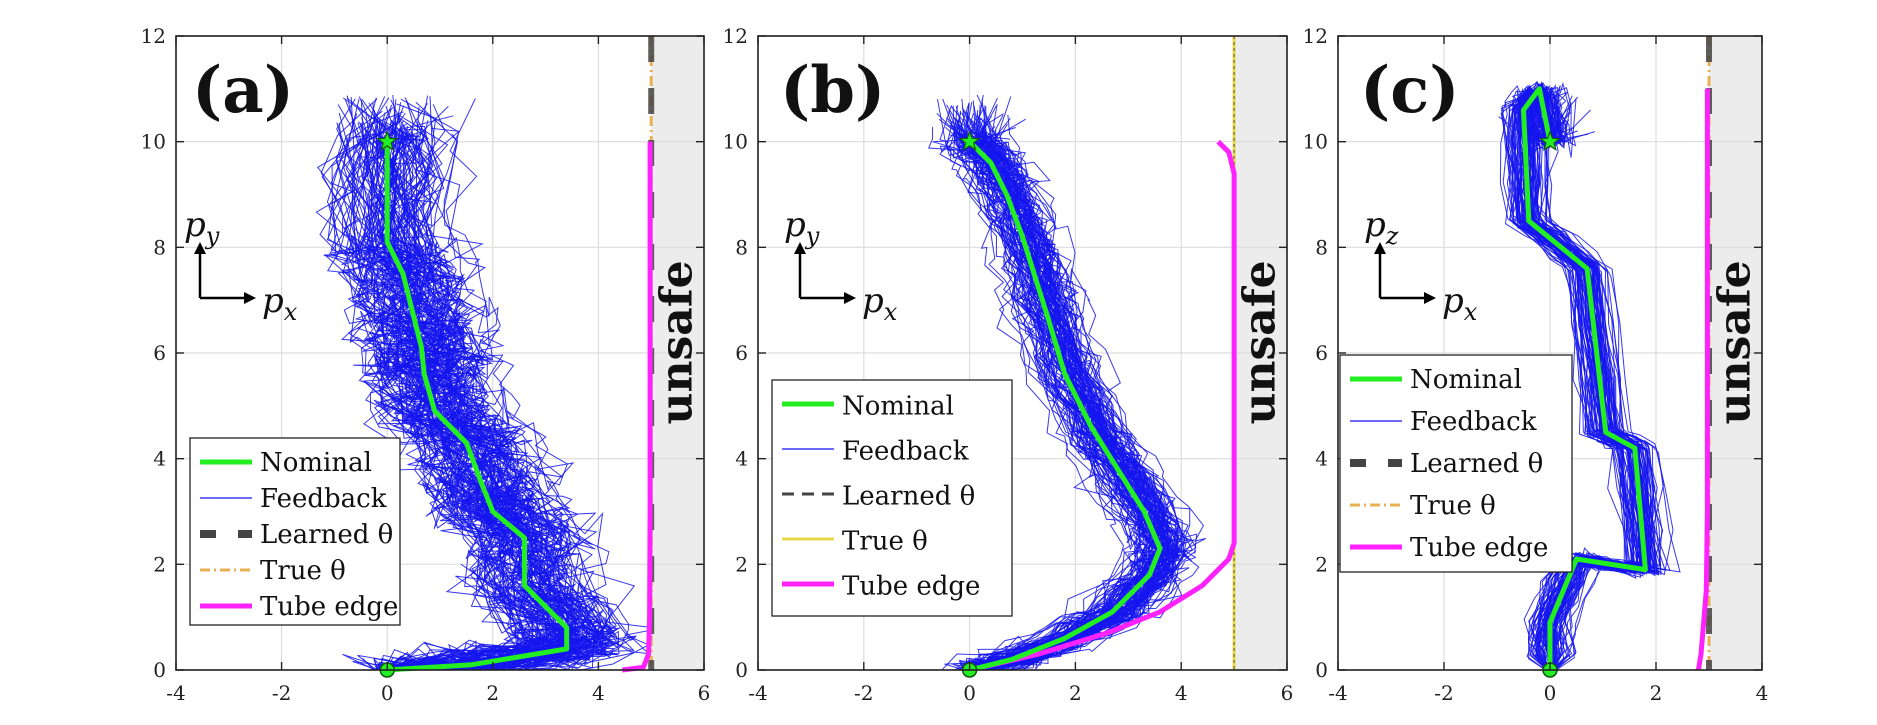 Image resolution: width=1877 pixels, height=725 pixels. I want to click on x-tick-label: 4, so click(1181, 693).